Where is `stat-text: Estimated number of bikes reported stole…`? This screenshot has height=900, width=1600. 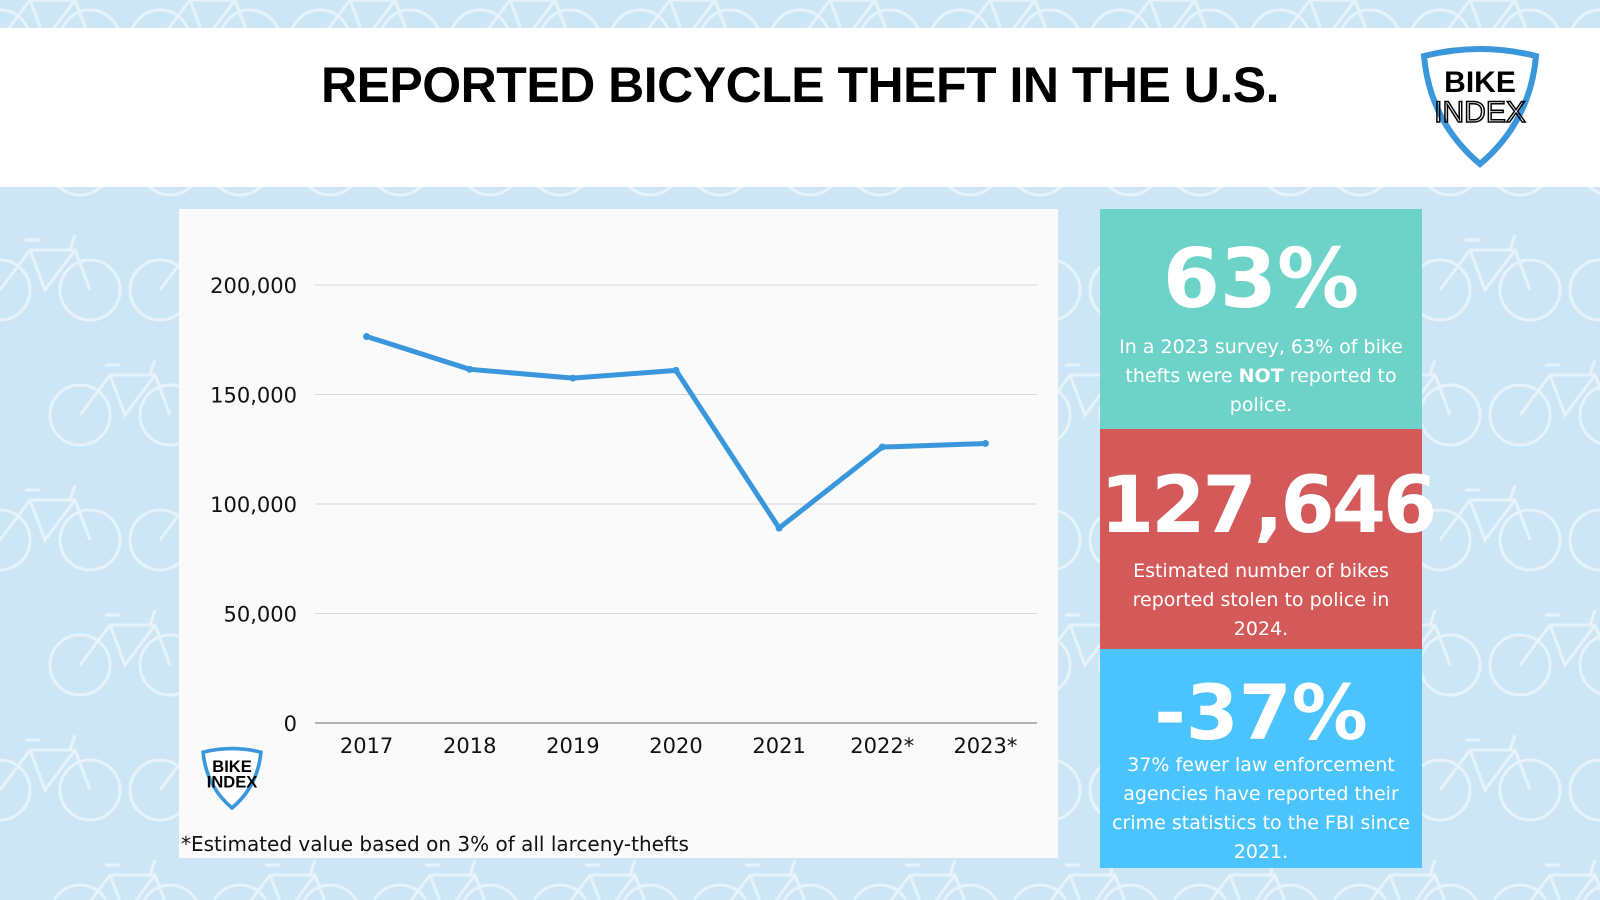
stat-text: Estimated number of bikes reported stole… is located at coordinates (1261, 600).